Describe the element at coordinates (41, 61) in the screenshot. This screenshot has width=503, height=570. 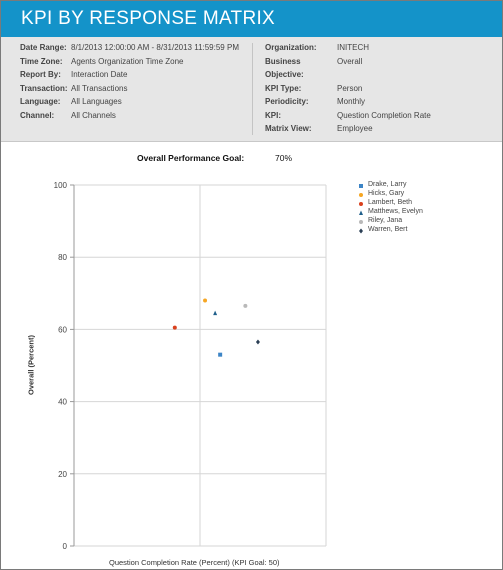
I see `parameter-label: Time Zone:` at that location.